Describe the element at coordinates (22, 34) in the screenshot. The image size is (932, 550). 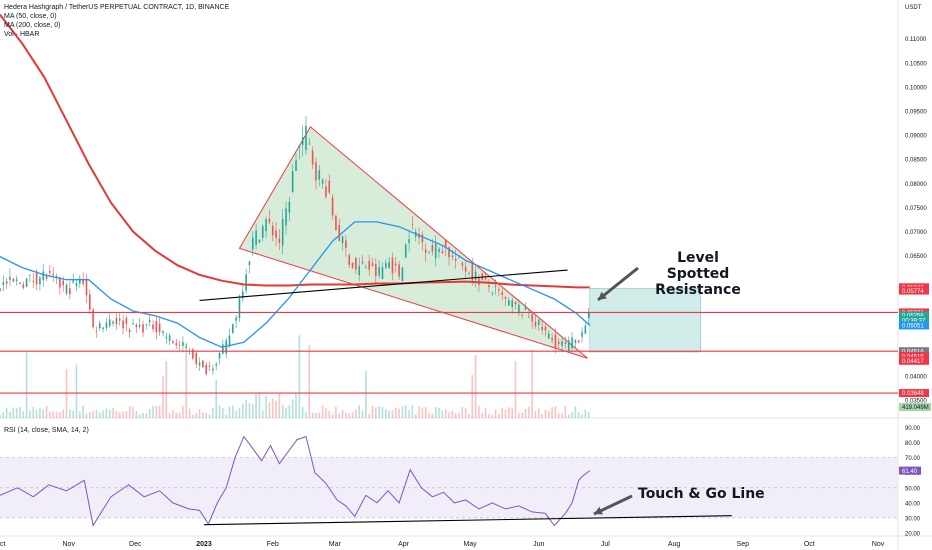
I see `volume-legend: Vol · HBAR` at that location.